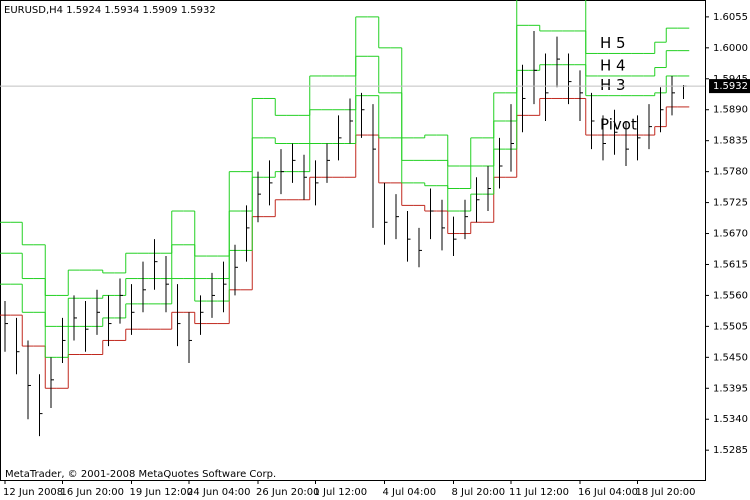  Describe the element at coordinates (730, 264) in the screenshot. I see `y-tick-label: 1.5615` at that location.